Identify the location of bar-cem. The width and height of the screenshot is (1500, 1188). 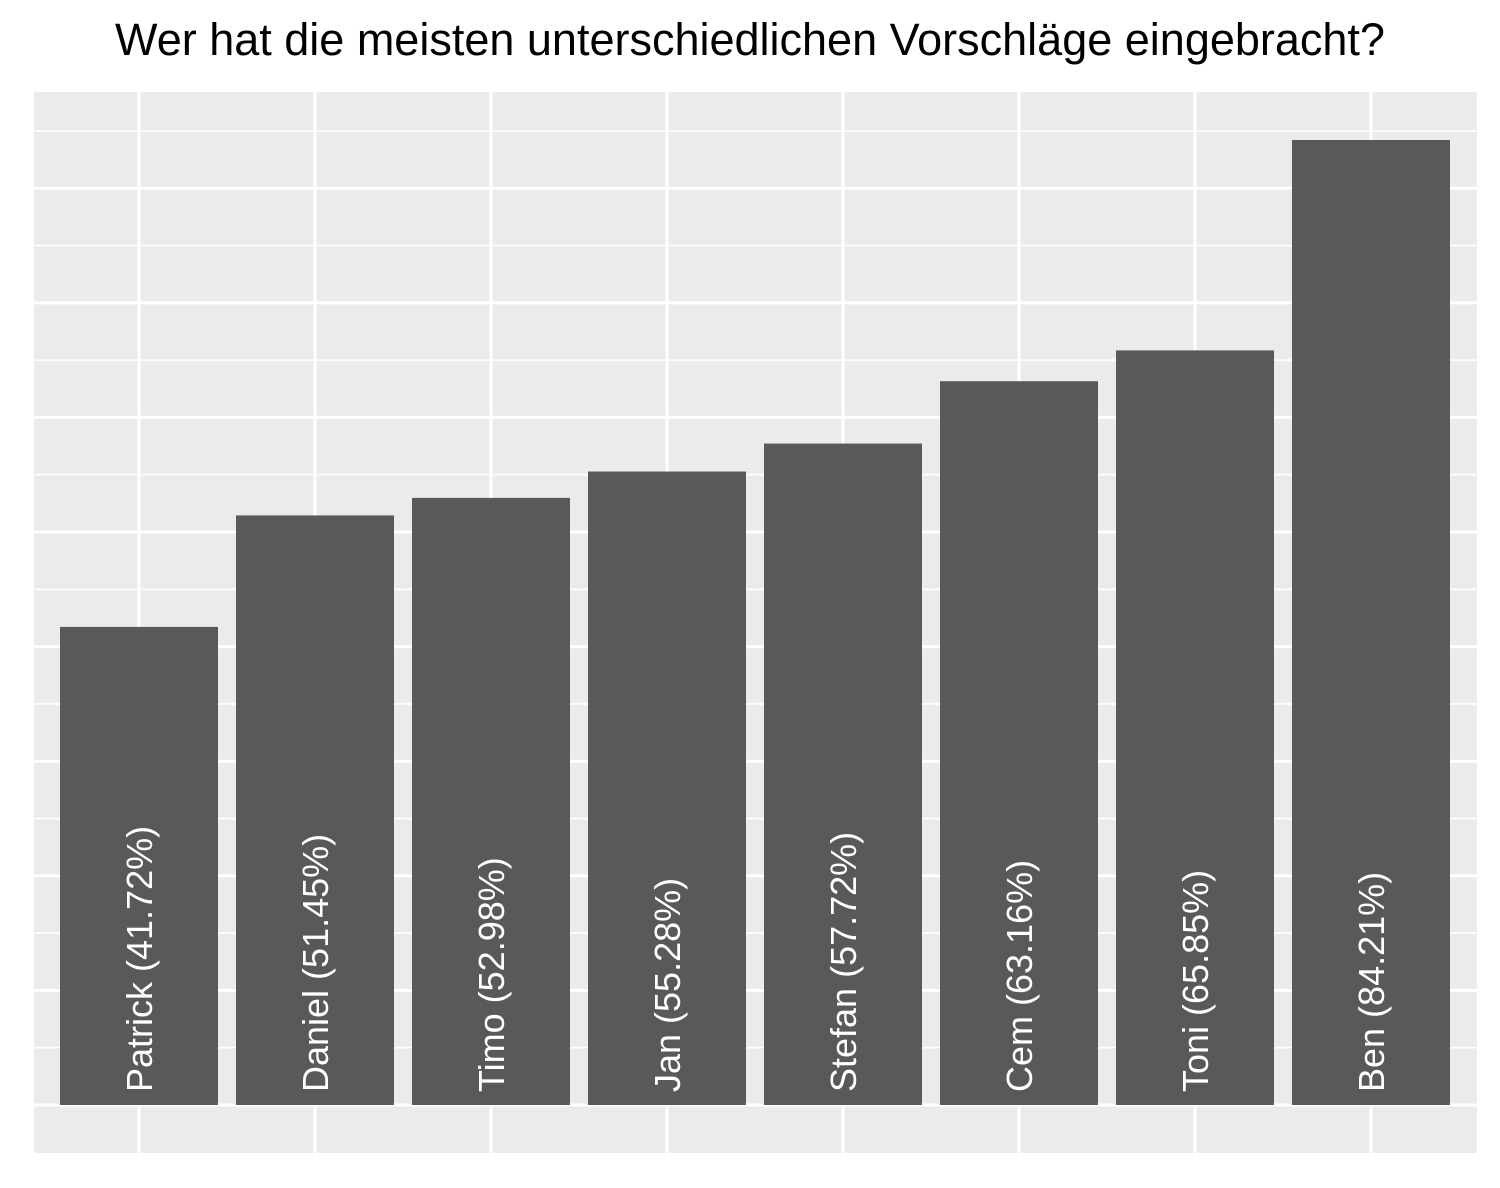
(1019, 743).